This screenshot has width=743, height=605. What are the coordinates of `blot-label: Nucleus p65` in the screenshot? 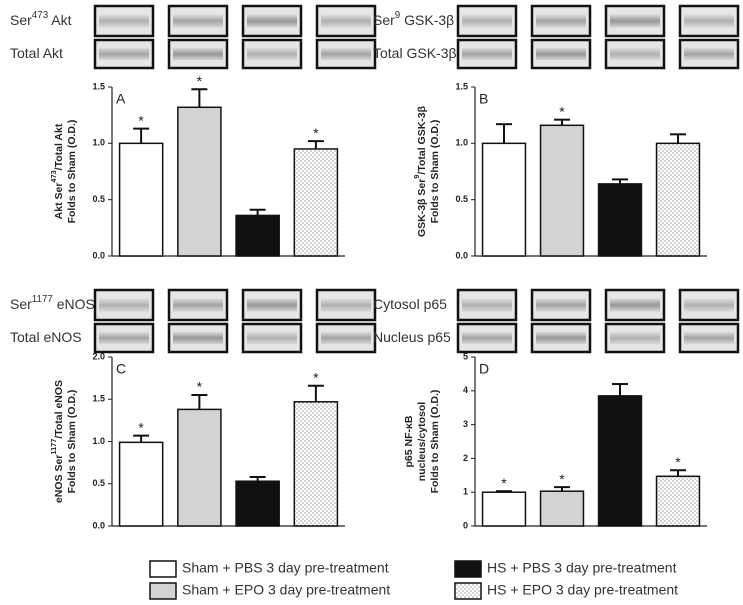 It's located at (412, 337).